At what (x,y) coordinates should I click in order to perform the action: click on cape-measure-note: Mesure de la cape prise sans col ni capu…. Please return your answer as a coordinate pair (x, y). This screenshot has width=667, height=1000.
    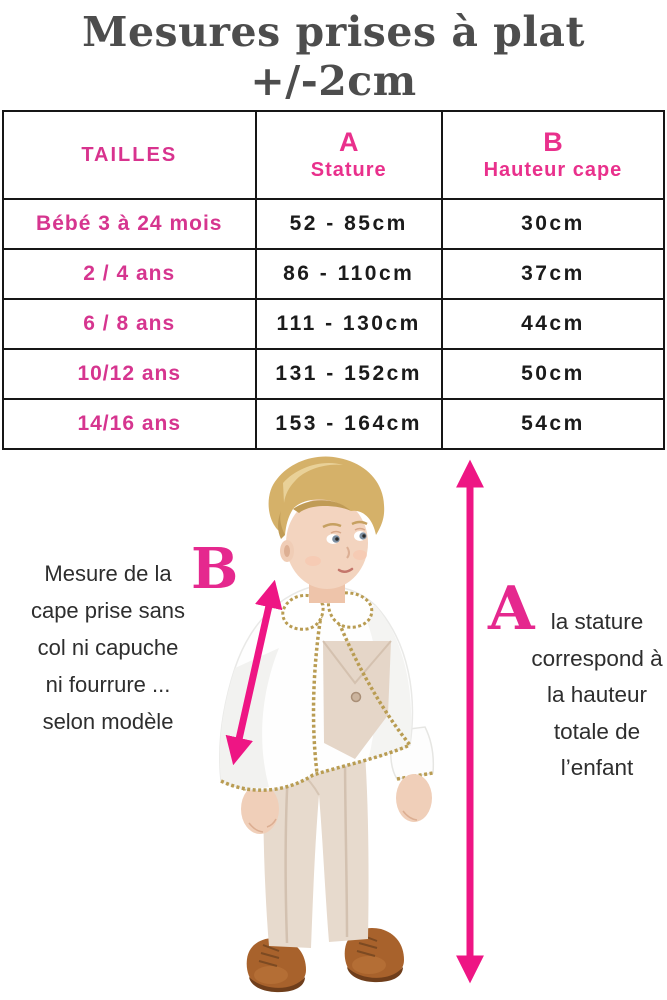
    Looking at the image, I should click on (108, 647).